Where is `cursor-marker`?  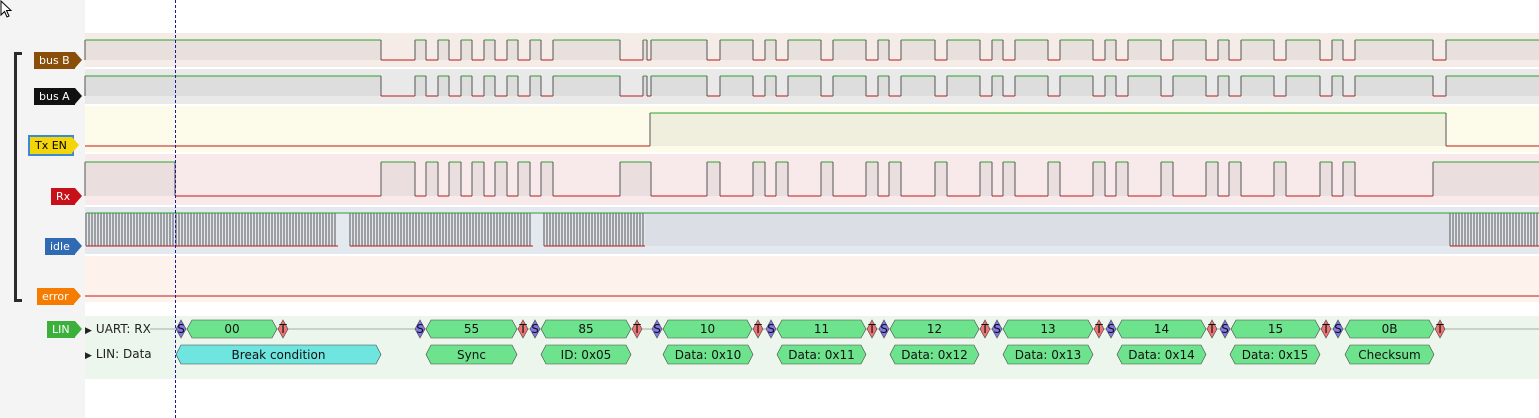
cursor-marker is located at coordinates (175, 209).